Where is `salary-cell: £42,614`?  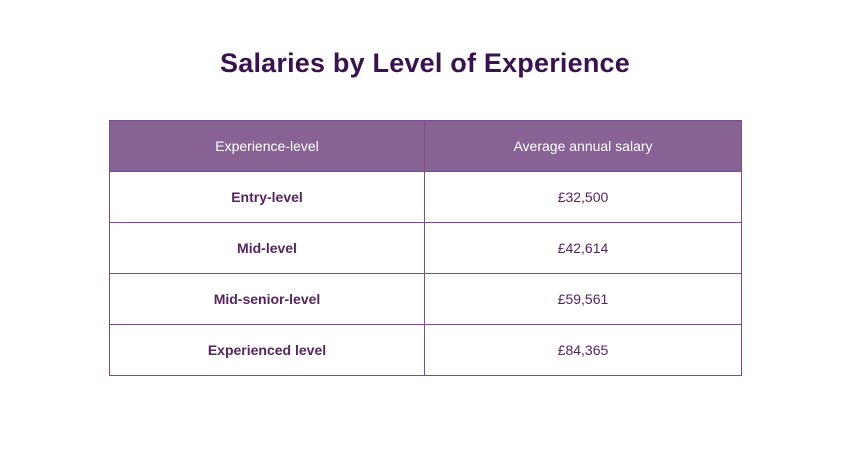 salary-cell: £42,614 is located at coordinates (583, 248).